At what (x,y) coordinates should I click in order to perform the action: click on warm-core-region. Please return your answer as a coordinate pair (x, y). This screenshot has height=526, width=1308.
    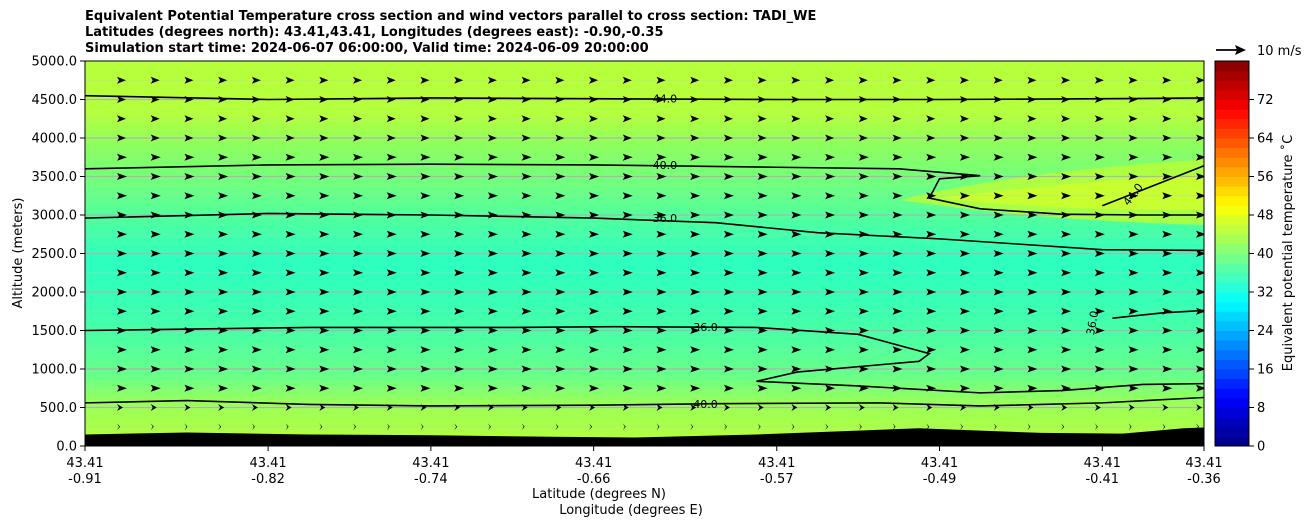
    Looking at the image, I should click on (1072, 192).